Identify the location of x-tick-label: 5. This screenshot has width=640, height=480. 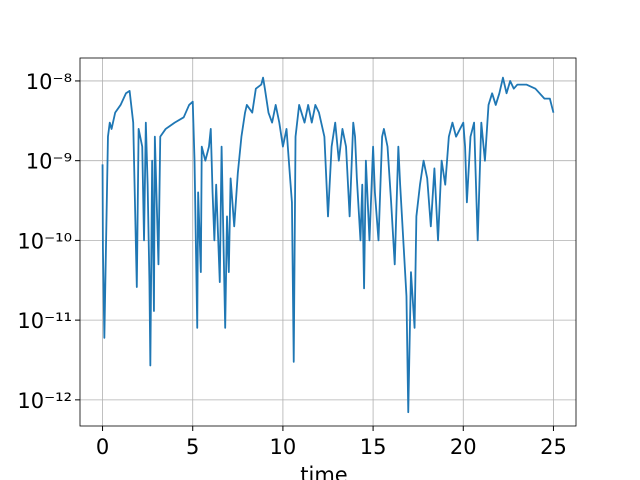
(192, 447).